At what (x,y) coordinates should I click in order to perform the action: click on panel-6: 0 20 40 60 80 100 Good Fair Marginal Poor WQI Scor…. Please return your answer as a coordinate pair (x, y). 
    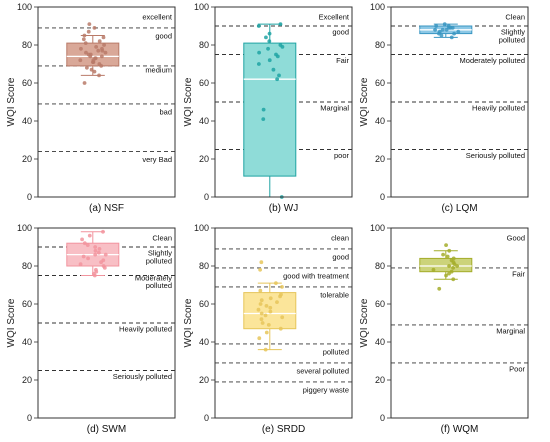
    Looking at the image, I should click on (444, 329).